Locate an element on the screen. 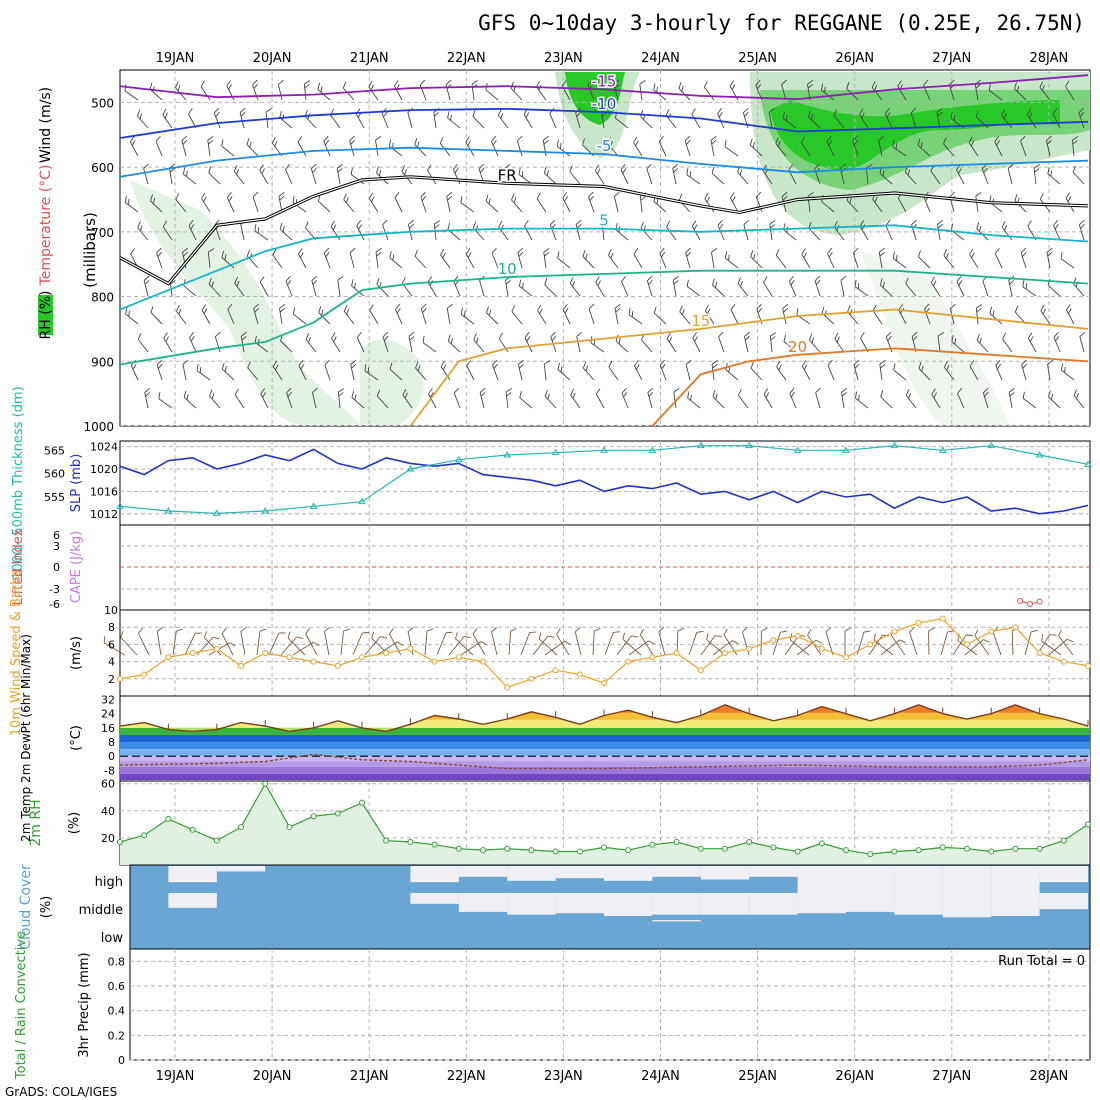 The image size is (1100, 1100). slp-tick: 1020 is located at coordinates (104, 469).